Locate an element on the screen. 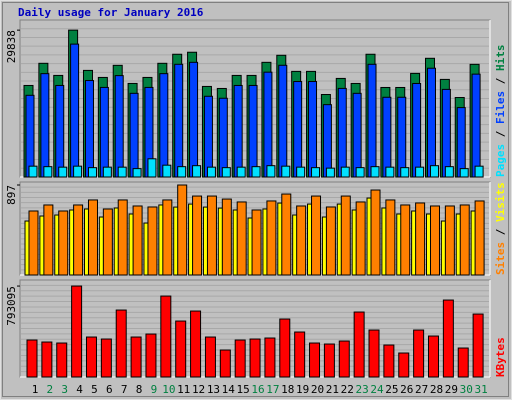 The image size is (512, 400). x-tick-label: 25 is located at coordinates (391, 389).